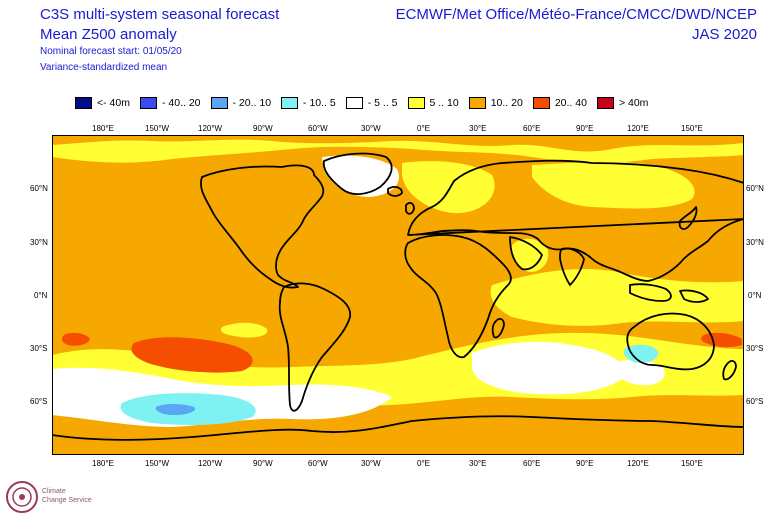  I want to click on lon-label-bottom: 60°W, so click(318, 463).